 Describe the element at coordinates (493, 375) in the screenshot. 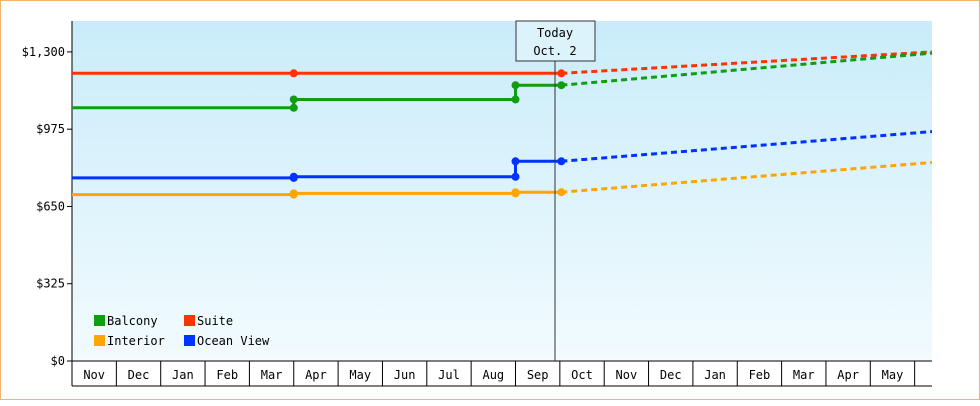

I see `x-tick-label: Aug` at that location.